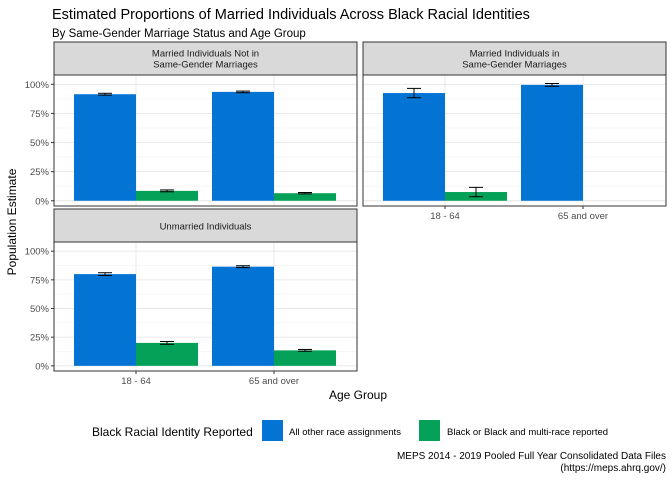 This screenshot has height=485, width=672. I want to click on facet-strip-label: Married Individuals in, so click(515, 54).